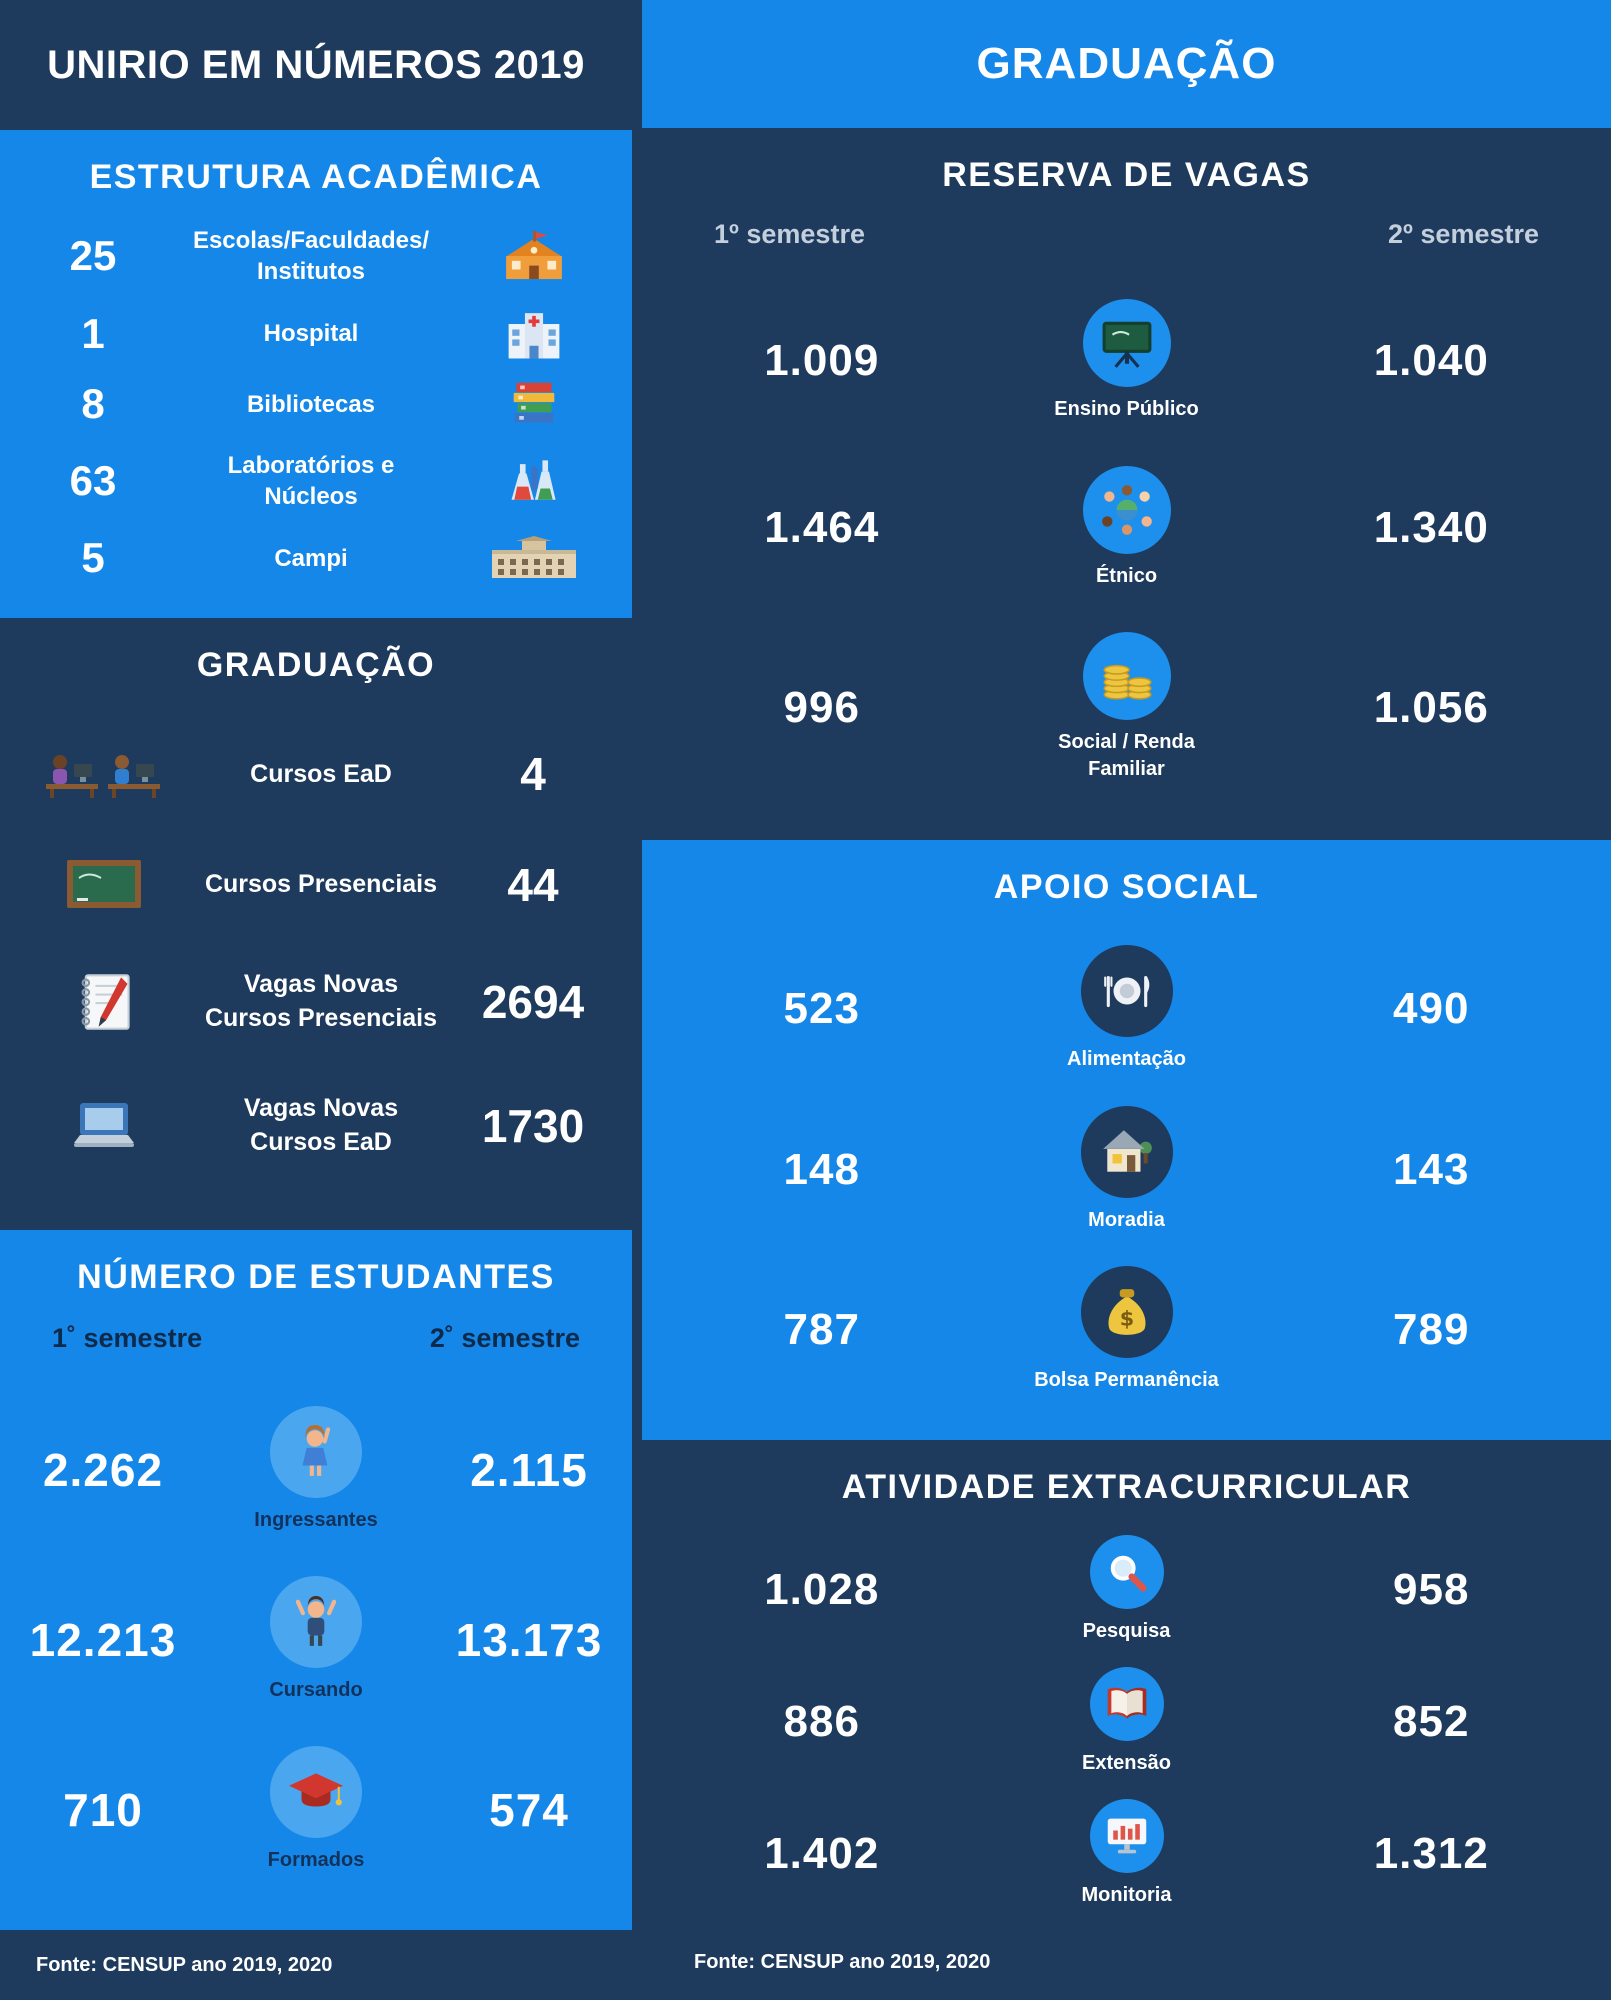 The image size is (1611, 2000). I want to click on row-center: Monitoria, so click(1127, 1854).